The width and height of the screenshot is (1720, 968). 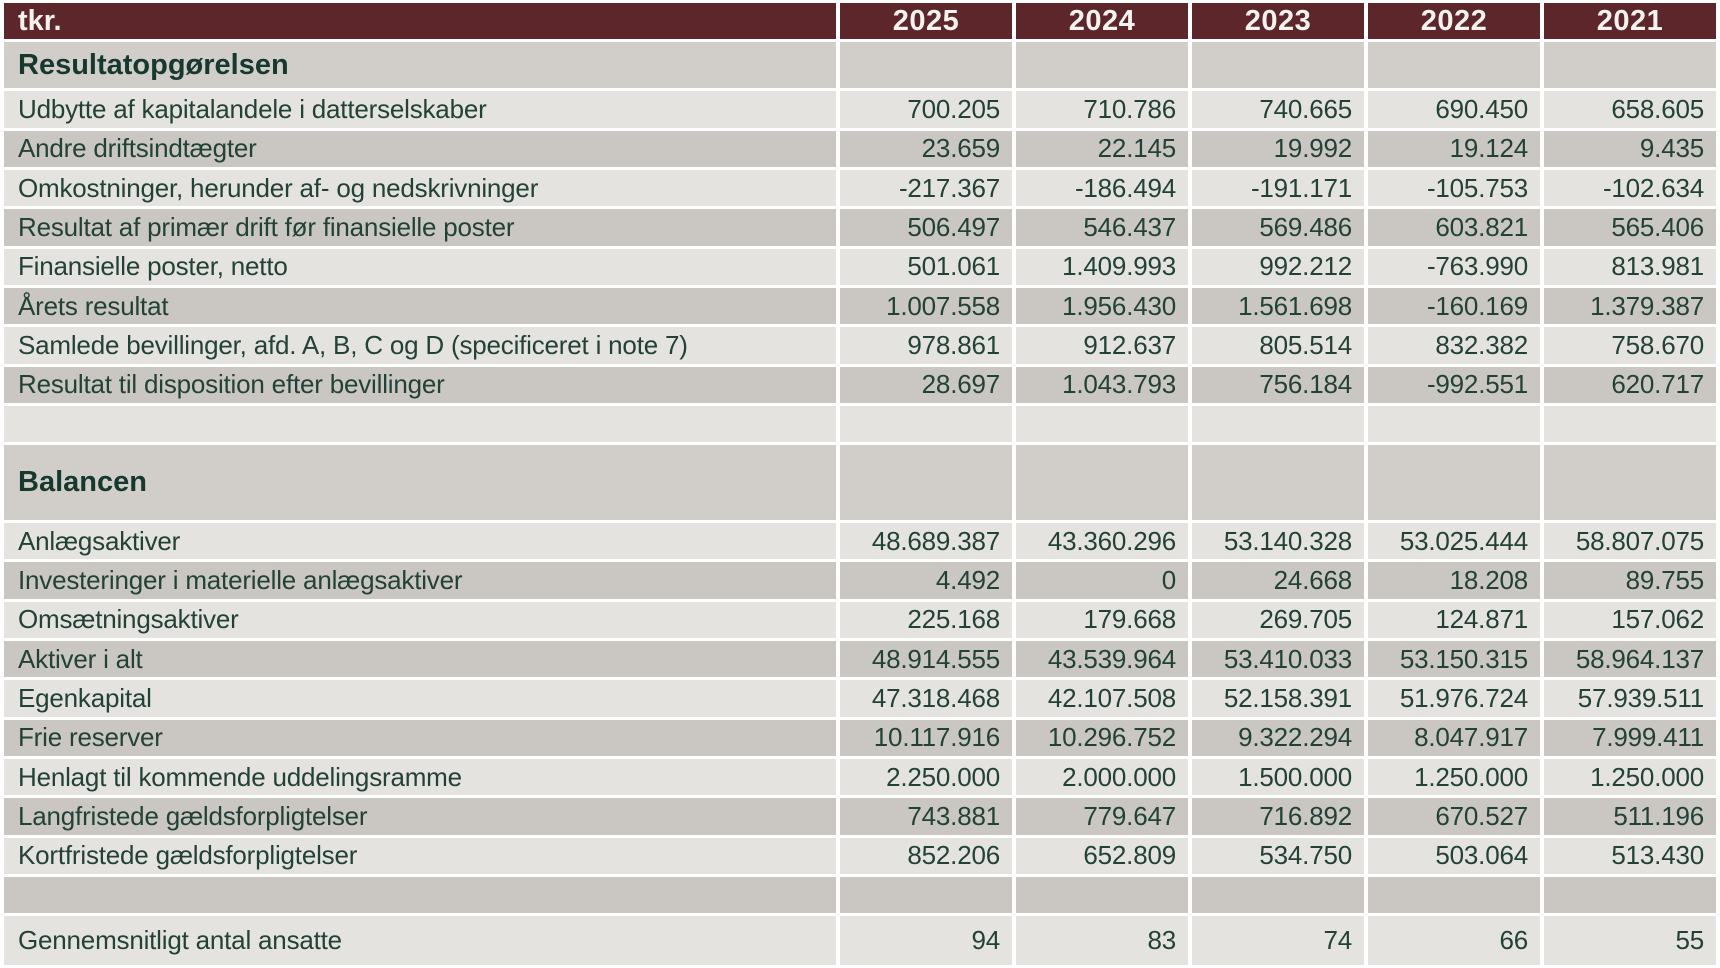 What do you see at coordinates (1278, 620) in the screenshot?
I see `value-cell-2023: 269.705` at bounding box center [1278, 620].